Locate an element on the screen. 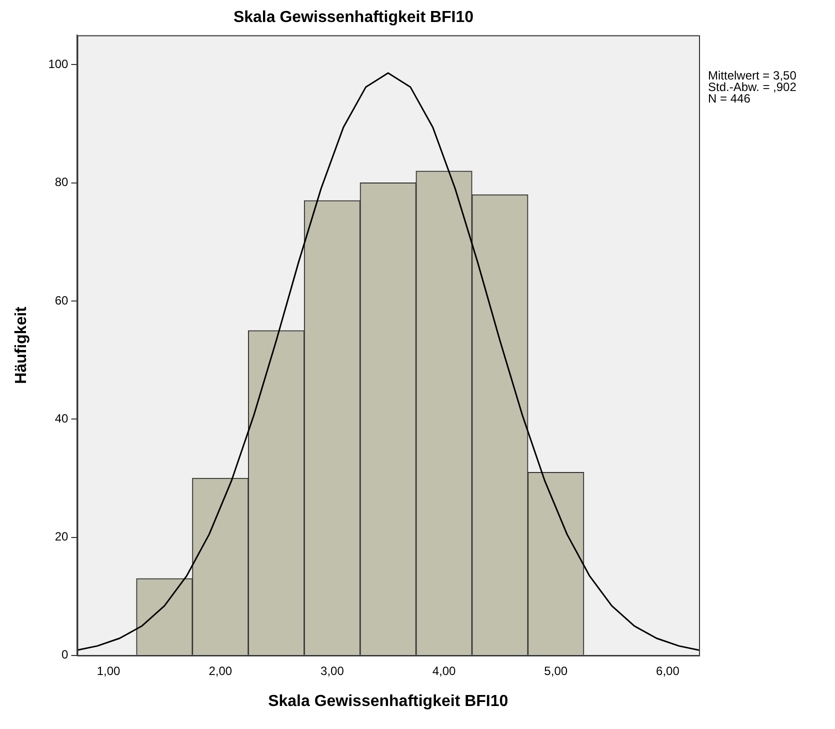 The image size is (835, 729). y-tick-label: 0 is located at coordinates (65, 655).